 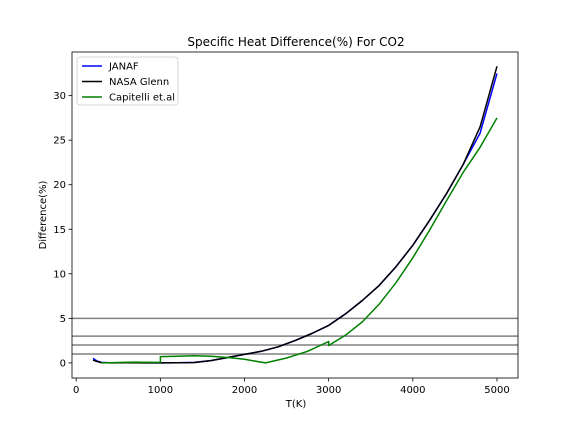 I want to click on x-axis-ticks: 0 1000 2000 3000 4000 5000, so click(x=291, y=387).